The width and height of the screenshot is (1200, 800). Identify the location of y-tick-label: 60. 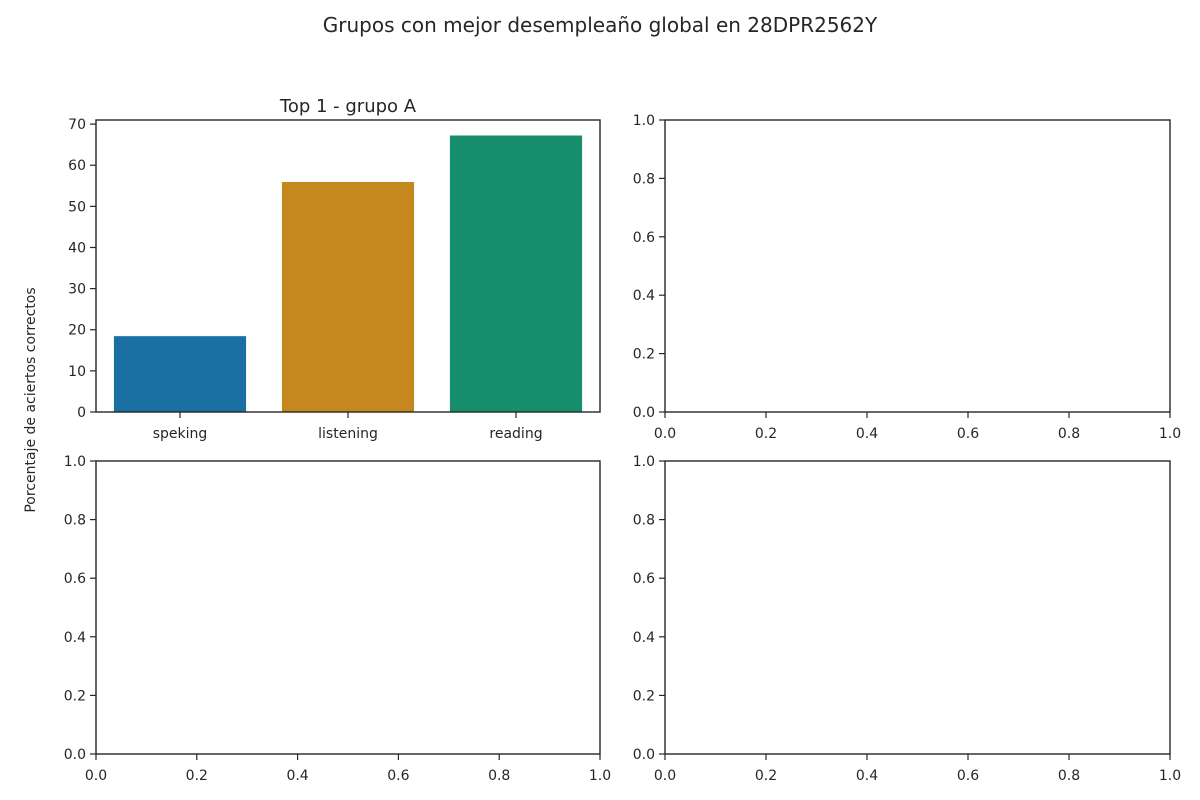
(77, 166).